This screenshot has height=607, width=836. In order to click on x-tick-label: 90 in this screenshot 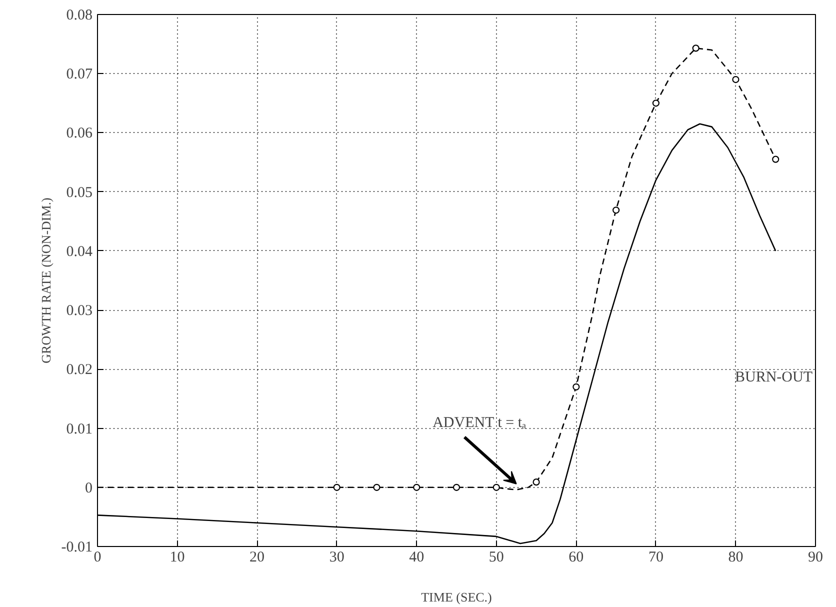, I will do `click(815, 558)`.